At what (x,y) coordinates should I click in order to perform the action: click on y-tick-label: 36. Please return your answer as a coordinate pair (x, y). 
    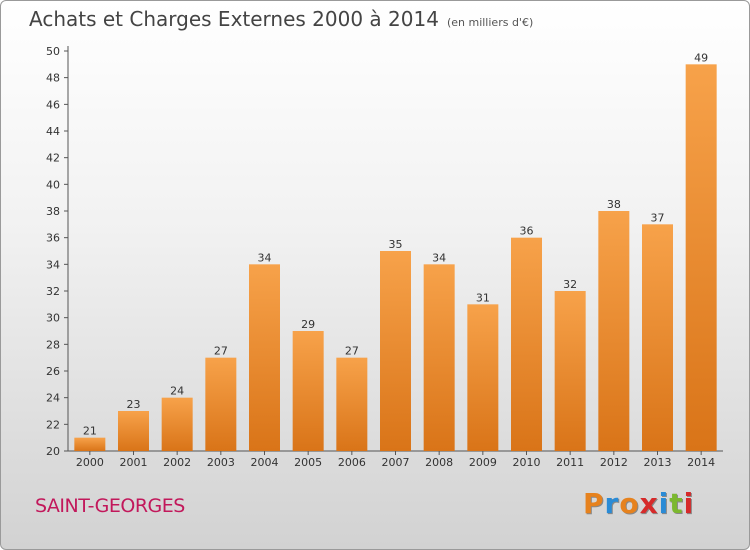
    Looking at the image, I should click on (53, 238).